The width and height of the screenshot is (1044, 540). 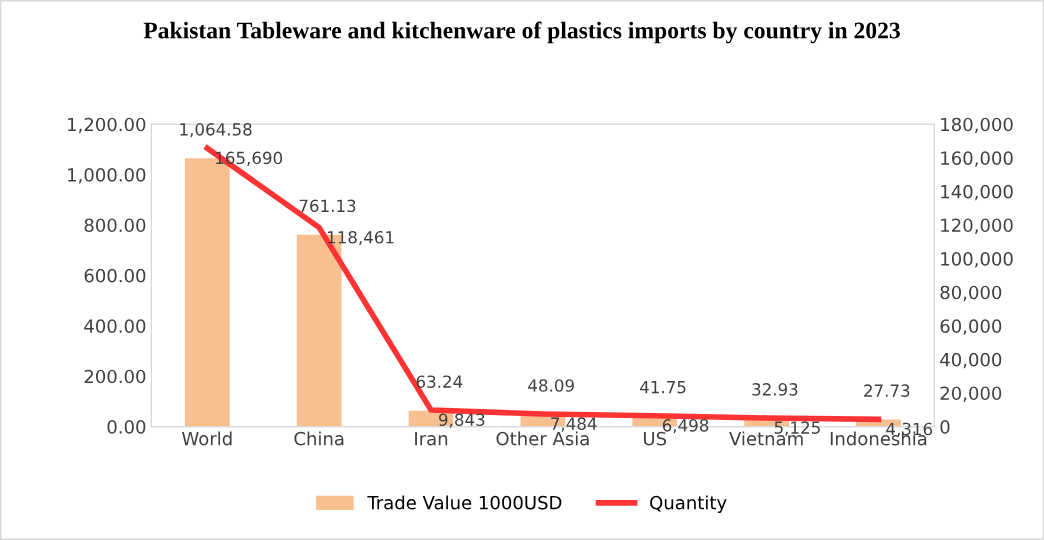 I want to click on y-tick-label: 600.00, so click(x=115, y=275).